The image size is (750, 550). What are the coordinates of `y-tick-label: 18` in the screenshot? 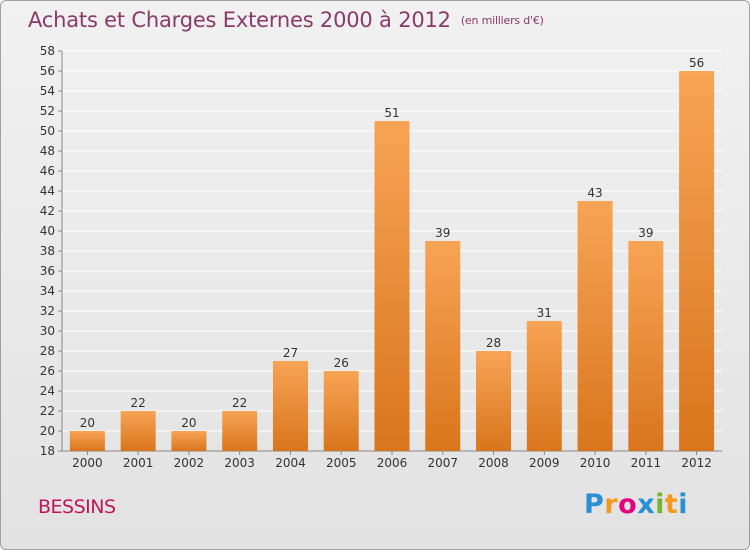 It's located at (47, 451).